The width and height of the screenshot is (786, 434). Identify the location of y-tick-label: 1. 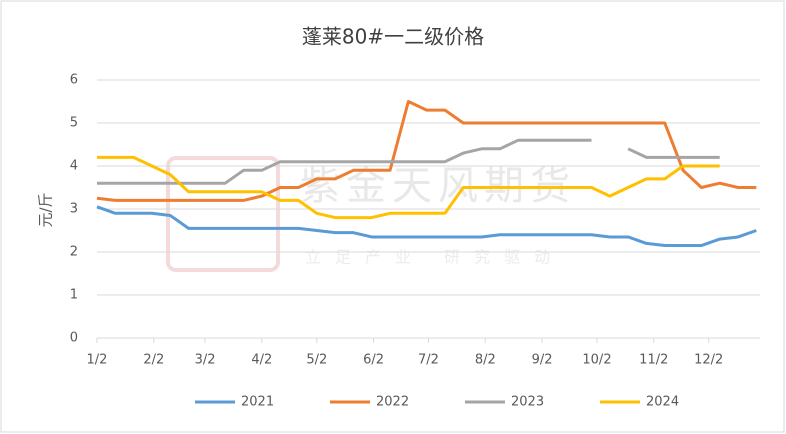
(74, 295).